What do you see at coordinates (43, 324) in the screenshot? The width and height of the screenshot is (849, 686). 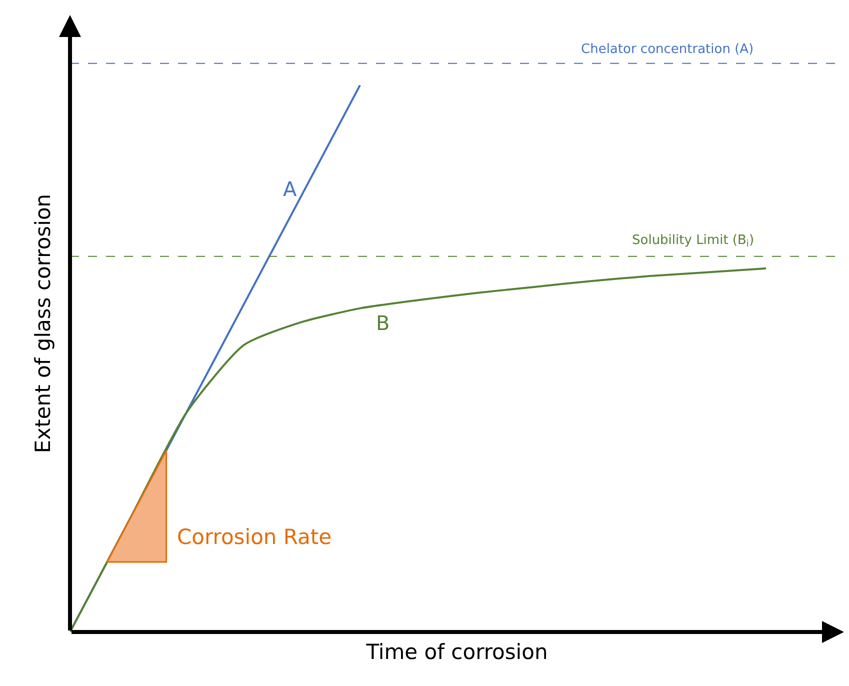 I see `y-axis-title: Extent of glass corrosion` at bounding box center [43, 324].